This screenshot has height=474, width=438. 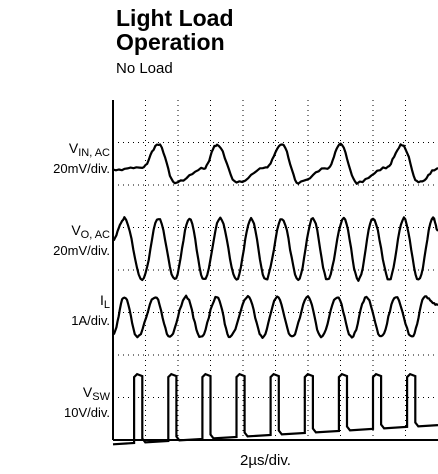 What do you see at coordinates (95, 235) in the screenshot?
I see `vo-subscript: O, AC` at bounding box center [95, 235].